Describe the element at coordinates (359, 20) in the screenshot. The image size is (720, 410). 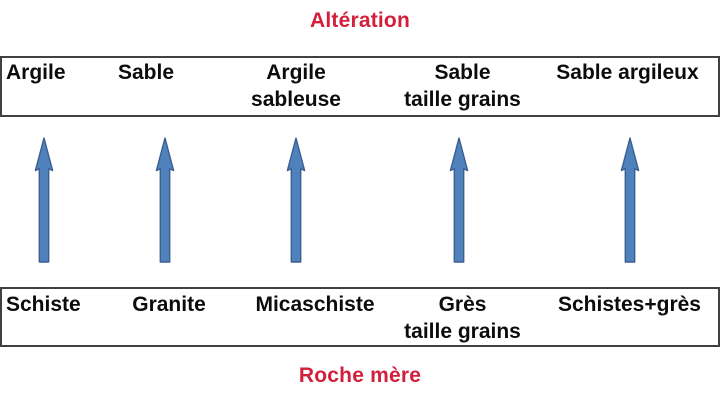
I see `alteration-title: Altération` at that location.